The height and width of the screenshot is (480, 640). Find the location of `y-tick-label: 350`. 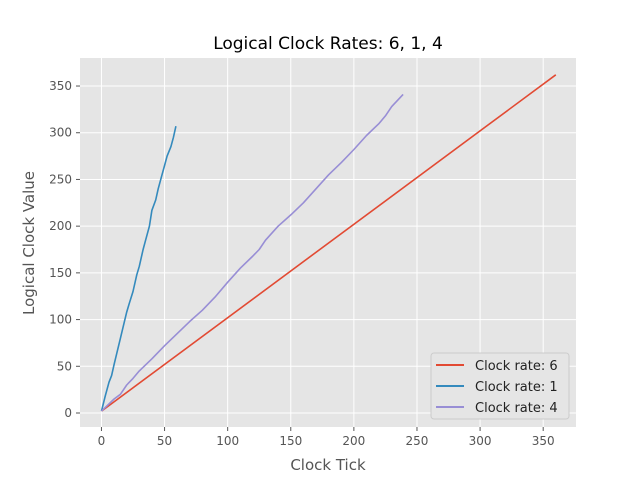

y-tick-label: 350 is located at coordinates (60, 86).